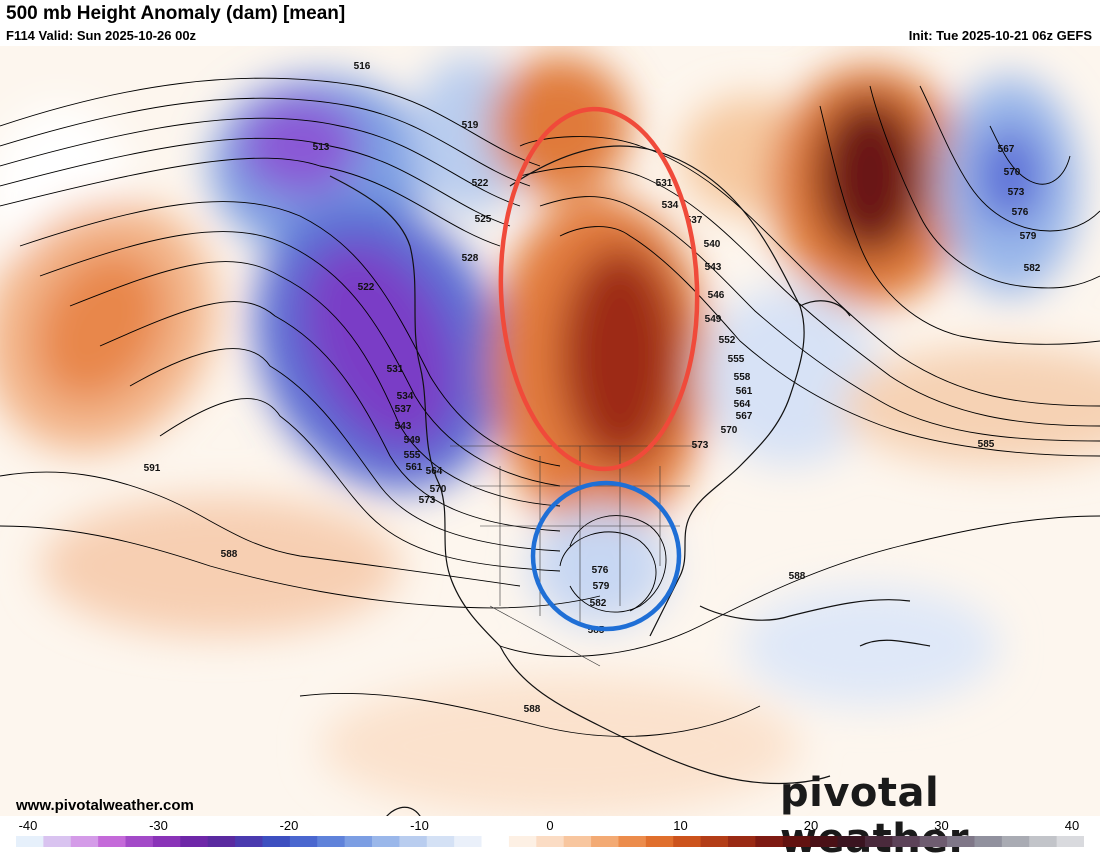 This screenshot has height=862, width=1100. I want to click on colorbar-tick-label: 40, so click(1072, 825).